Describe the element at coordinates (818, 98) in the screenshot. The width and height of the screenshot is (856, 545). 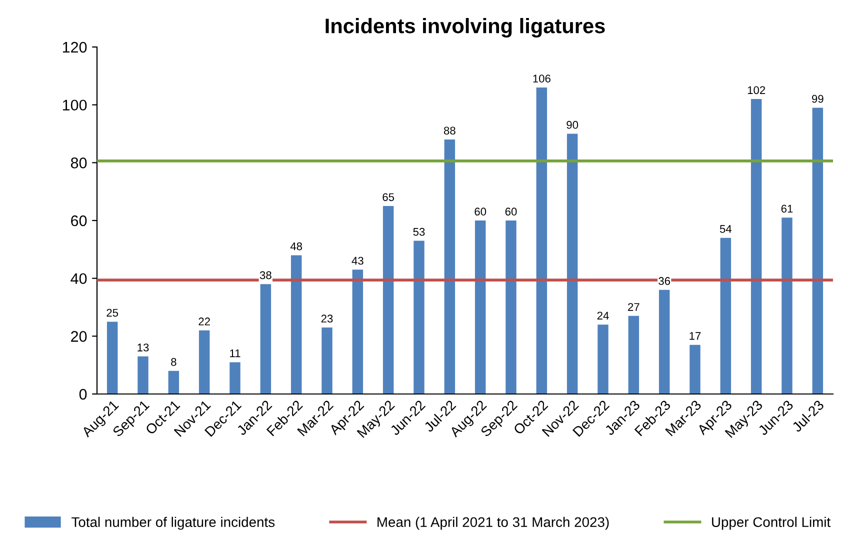
I see `data-label: 99` at that location.